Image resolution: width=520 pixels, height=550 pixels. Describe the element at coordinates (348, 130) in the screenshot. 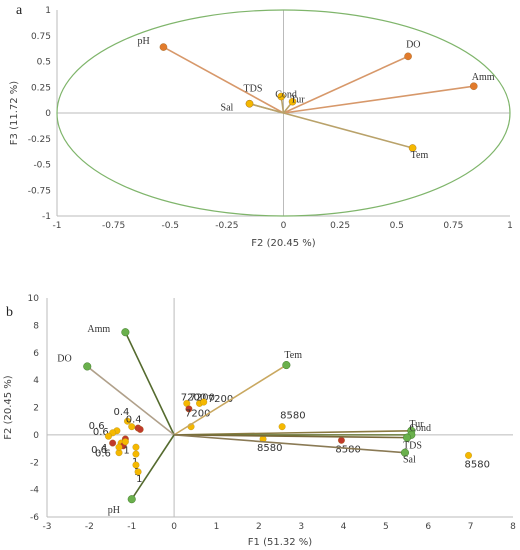

I see `panel-a-vector-tem` at that location.